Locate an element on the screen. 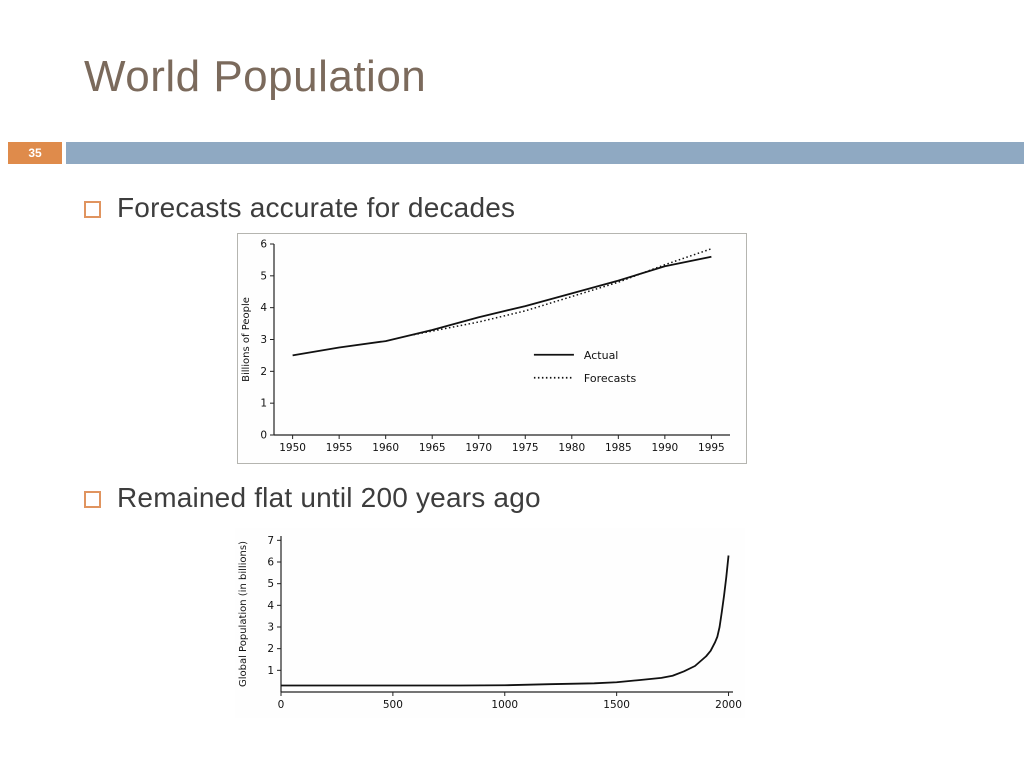 The image size is (1024, 768). svg-text: 1970 is located at coordinates (478, 448).